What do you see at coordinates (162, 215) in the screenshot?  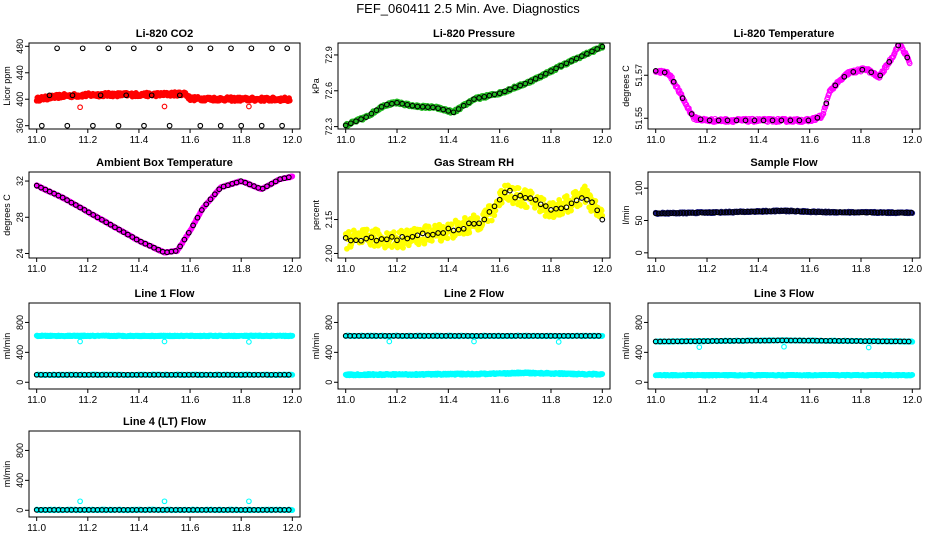 I see `series-ambient-avg` at bounding box center [162, 215].